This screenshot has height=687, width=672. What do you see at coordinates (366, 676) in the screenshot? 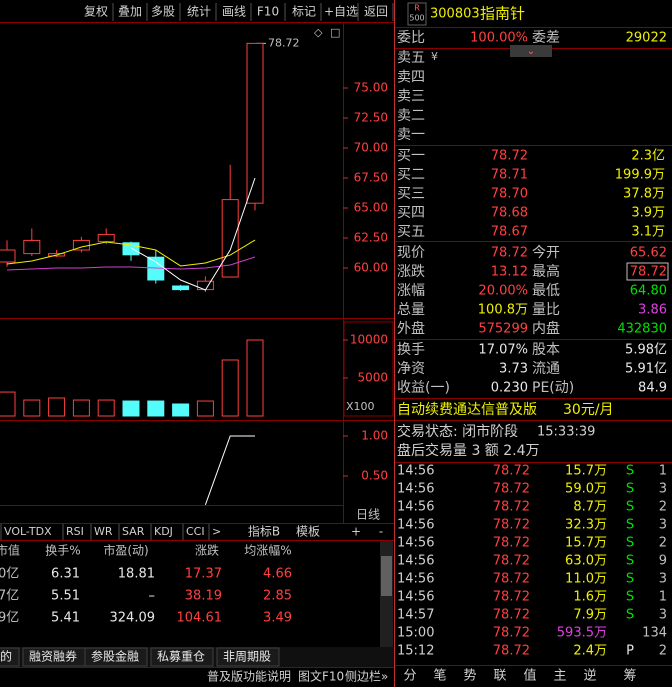
I see `status-item: 侧边栏»` at bounding box center [366, 676].